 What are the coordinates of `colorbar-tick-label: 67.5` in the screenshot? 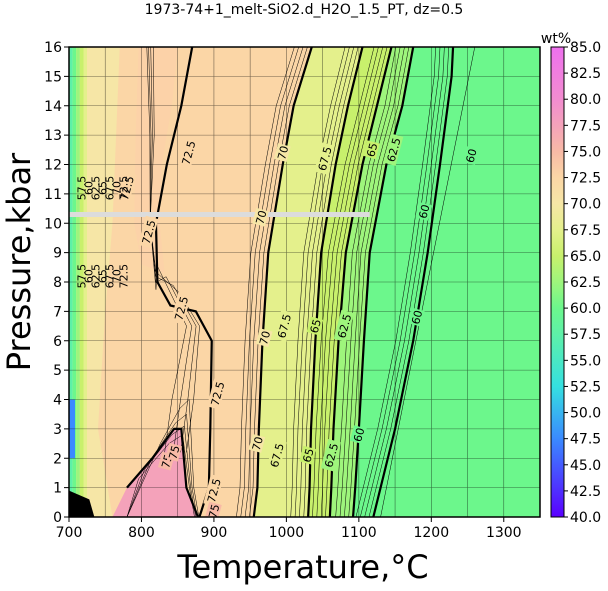 It's located at (585, 231).